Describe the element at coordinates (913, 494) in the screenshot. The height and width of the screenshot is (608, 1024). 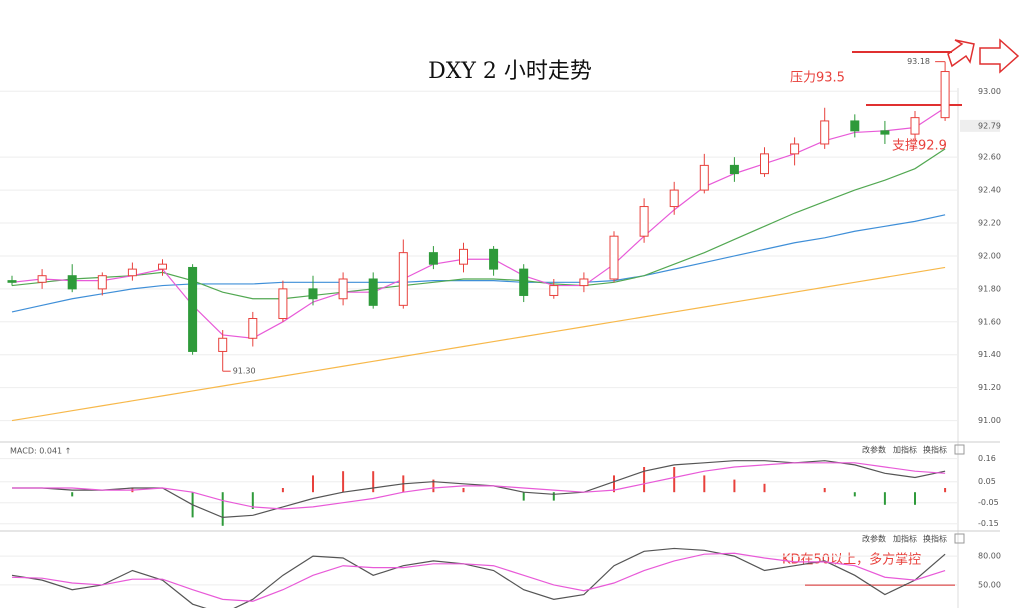
I see `panel-buttons: 改参数 加指标 换指标 改参数 加指标 换指标` at that location.